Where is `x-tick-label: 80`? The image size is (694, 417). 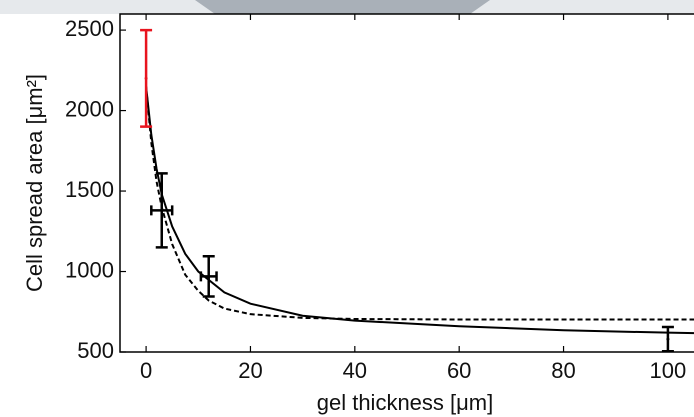
x-tick-label: 80 is located at coordinates (563, 370).